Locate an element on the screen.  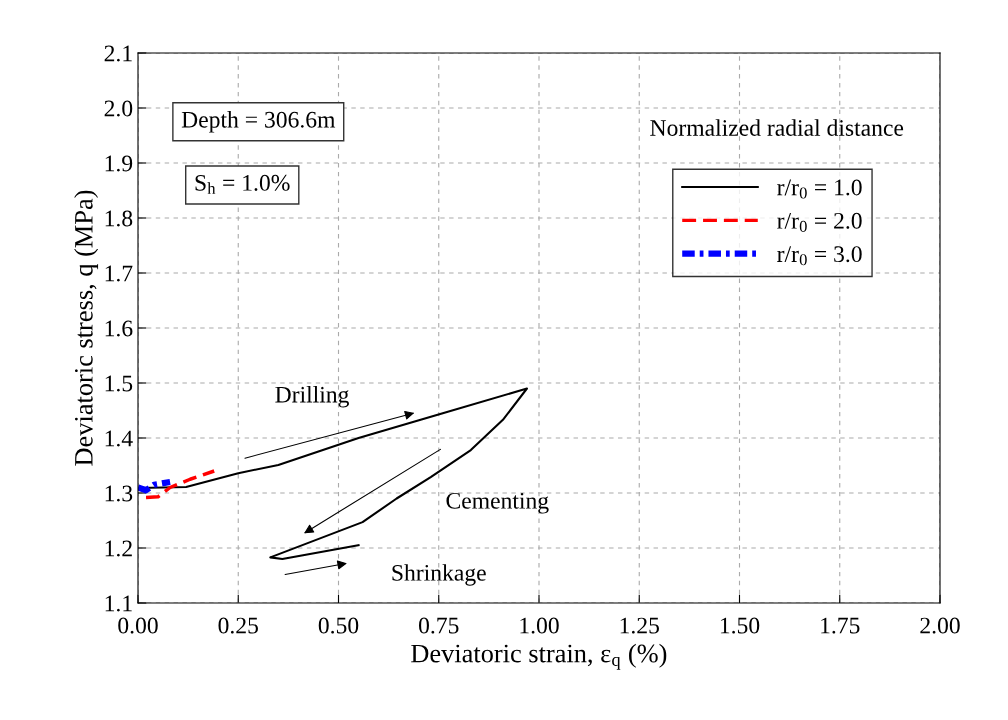
legend-label: r/r$_{0}$ = 1.0 is located at coordinates (819, 189).